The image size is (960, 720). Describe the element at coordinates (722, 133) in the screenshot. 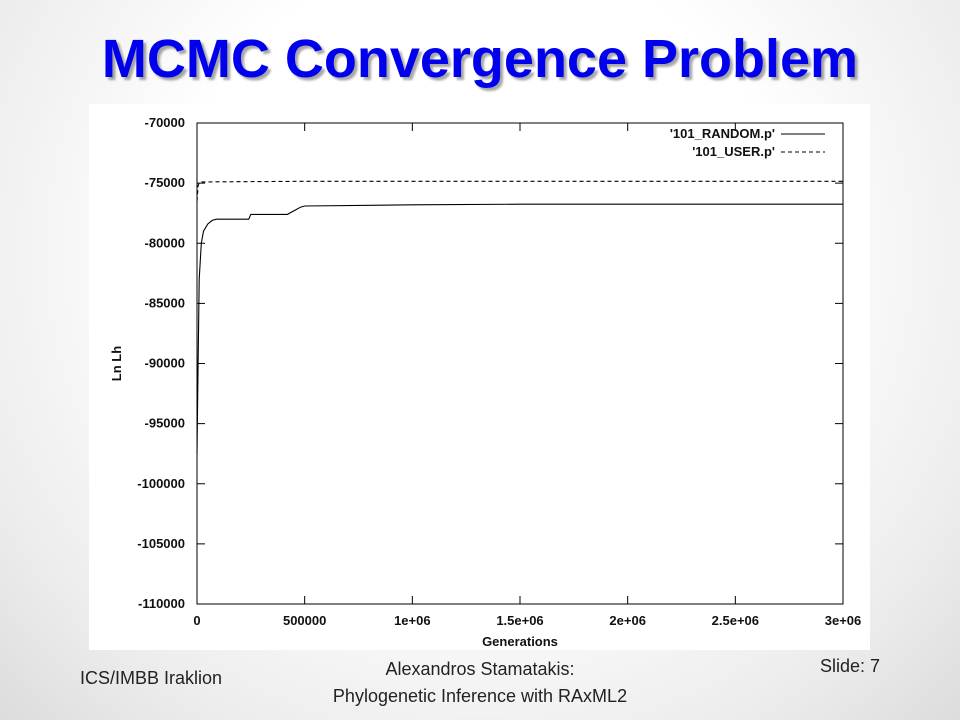

I see `legend-label: '101_RANDOM.p'` at that location.